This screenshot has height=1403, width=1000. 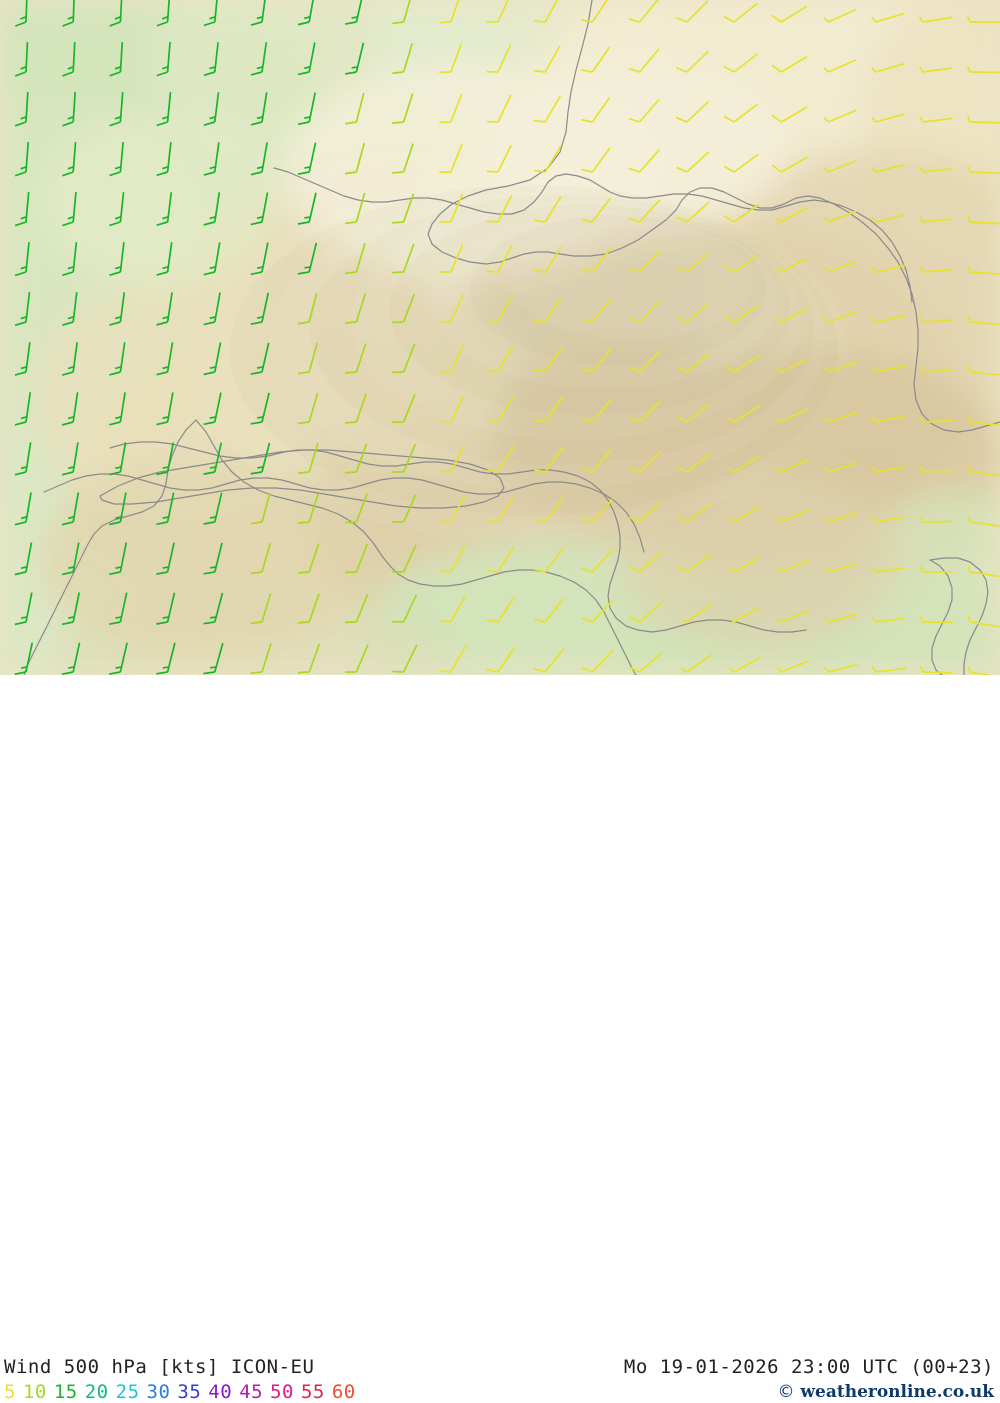 I want to click on legend-entry-5: 5, so click(x=10, y=1392).